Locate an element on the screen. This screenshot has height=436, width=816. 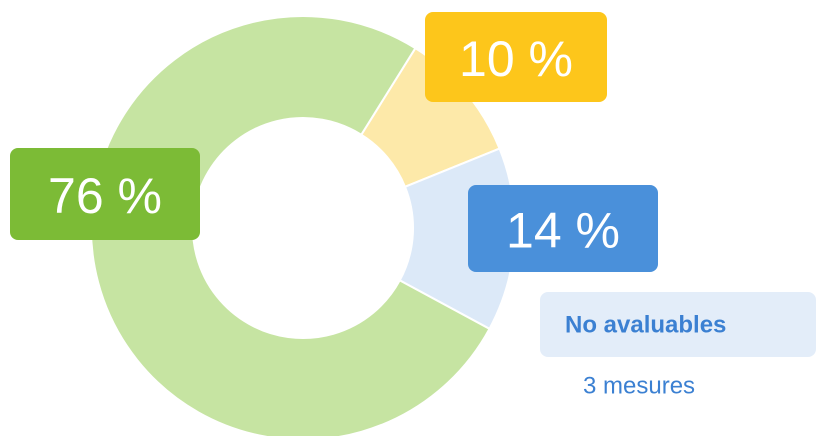
value-label: 10 % is located at coordinates (516, 59).